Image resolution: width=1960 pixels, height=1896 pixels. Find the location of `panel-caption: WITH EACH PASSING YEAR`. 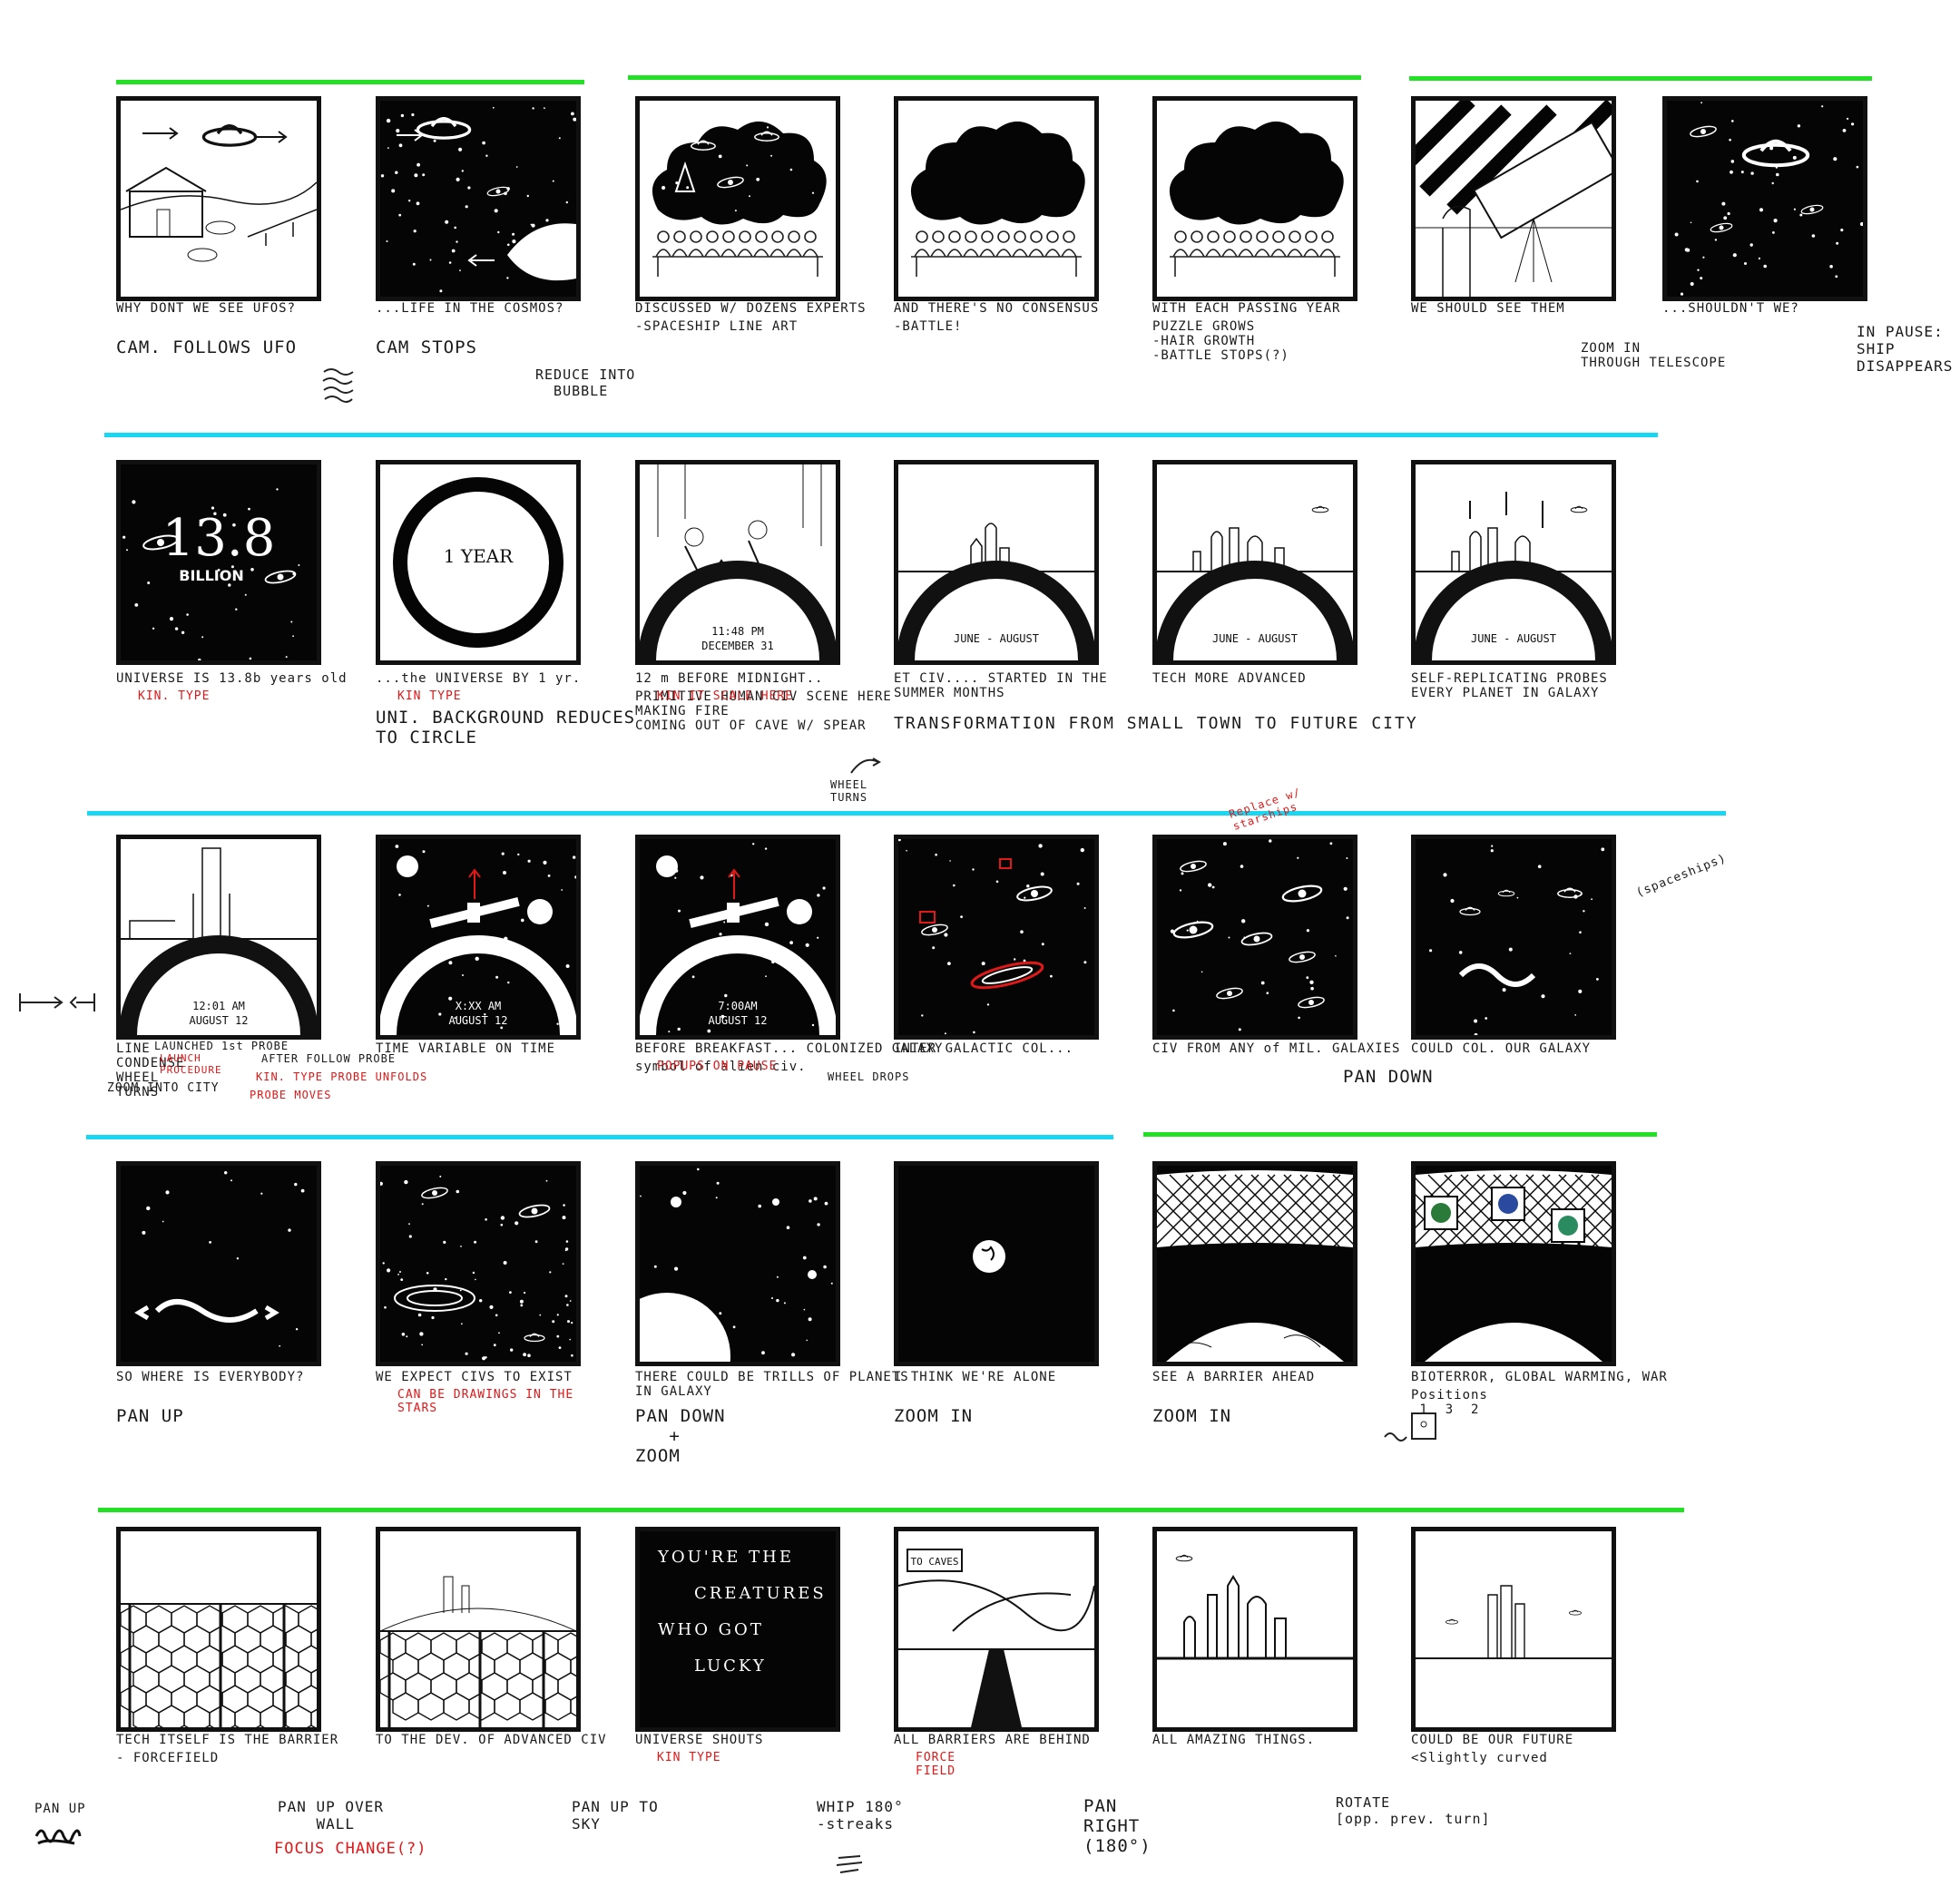

panel-caption: WITH EACH PASSING YEAR is located at coordinates (1246, 308).